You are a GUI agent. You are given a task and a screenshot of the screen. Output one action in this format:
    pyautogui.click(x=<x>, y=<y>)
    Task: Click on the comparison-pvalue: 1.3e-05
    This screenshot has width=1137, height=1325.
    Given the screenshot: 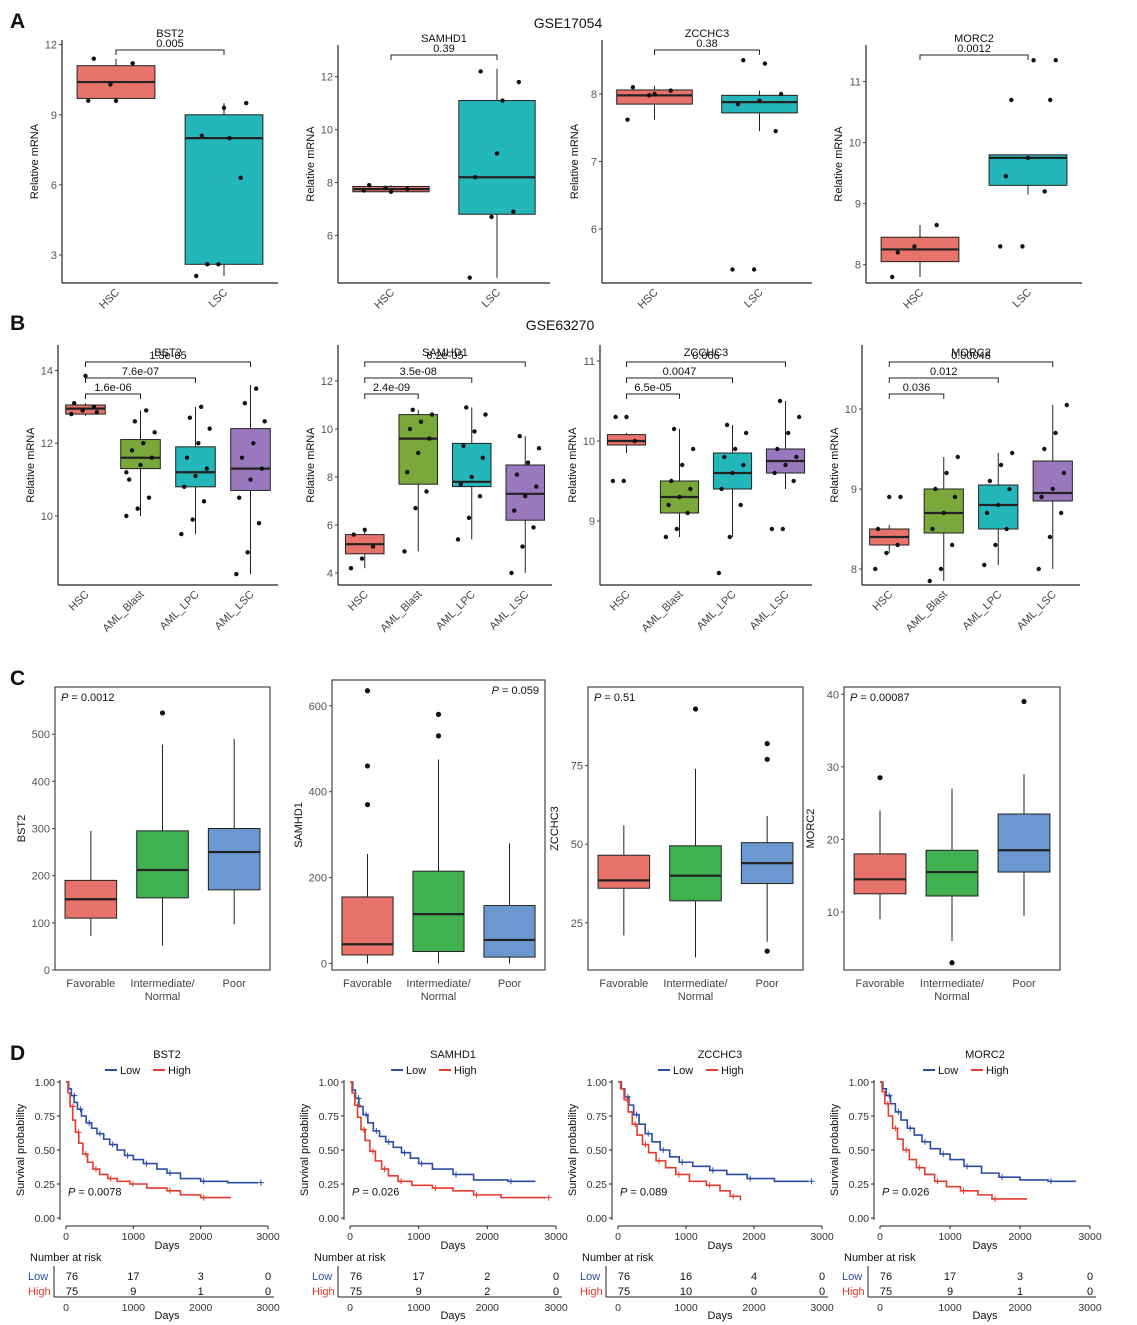 What is the action you would take?
    pyautogui.click(x=167, y=356)
    